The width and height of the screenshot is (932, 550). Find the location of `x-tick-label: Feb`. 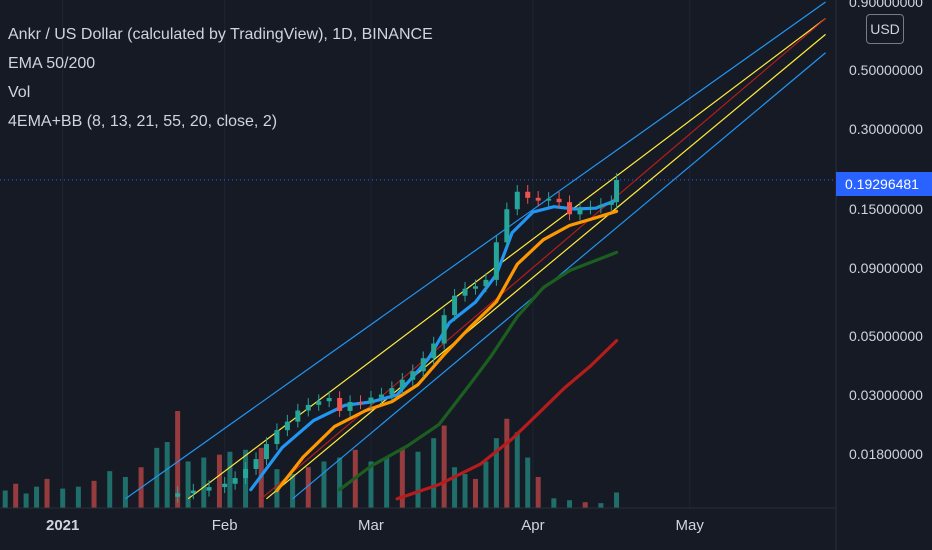

x-tick-label: Feb is located at coordinates (225, 525).